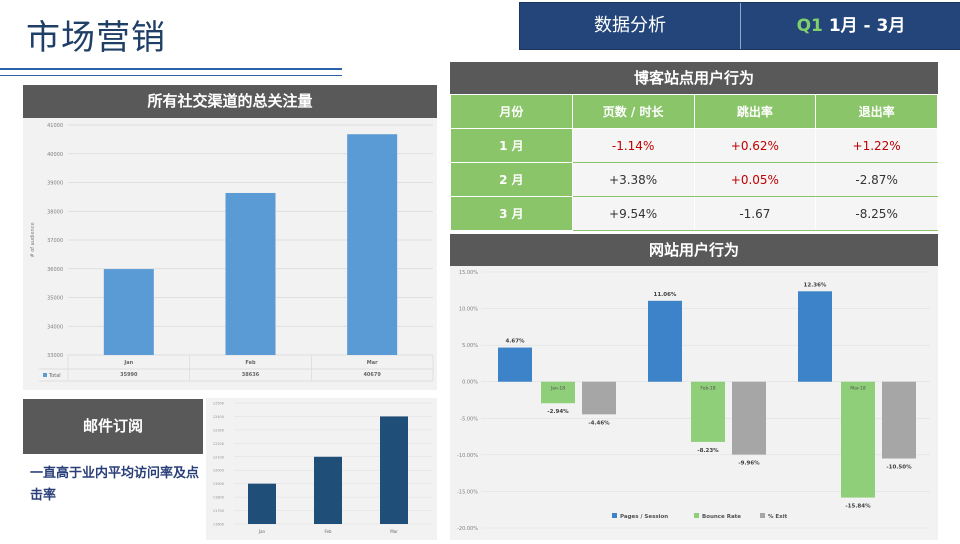  Describe the element at coordinates (55, 327) in the screenshot. I see `y-tick-label: 34000` at that location.